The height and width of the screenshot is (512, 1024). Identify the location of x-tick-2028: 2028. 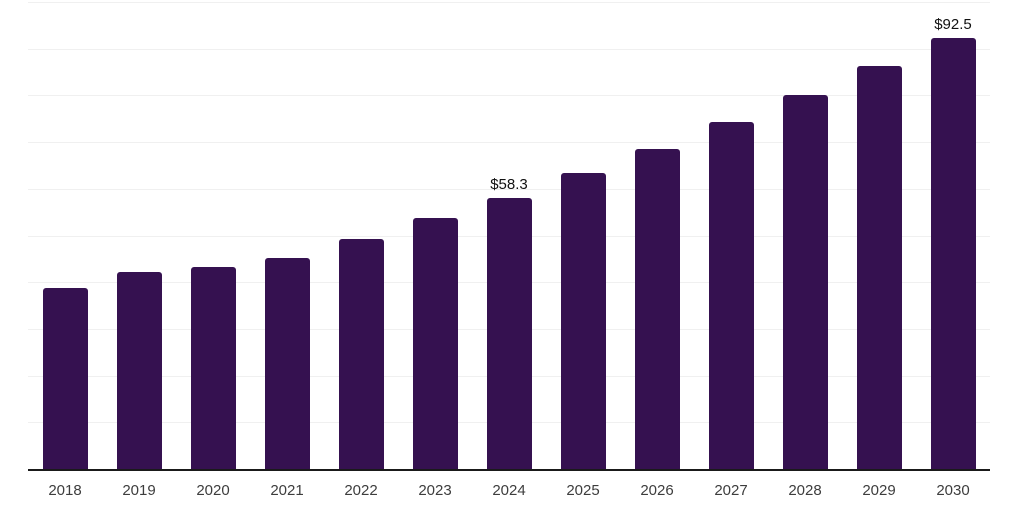
(805, 490).